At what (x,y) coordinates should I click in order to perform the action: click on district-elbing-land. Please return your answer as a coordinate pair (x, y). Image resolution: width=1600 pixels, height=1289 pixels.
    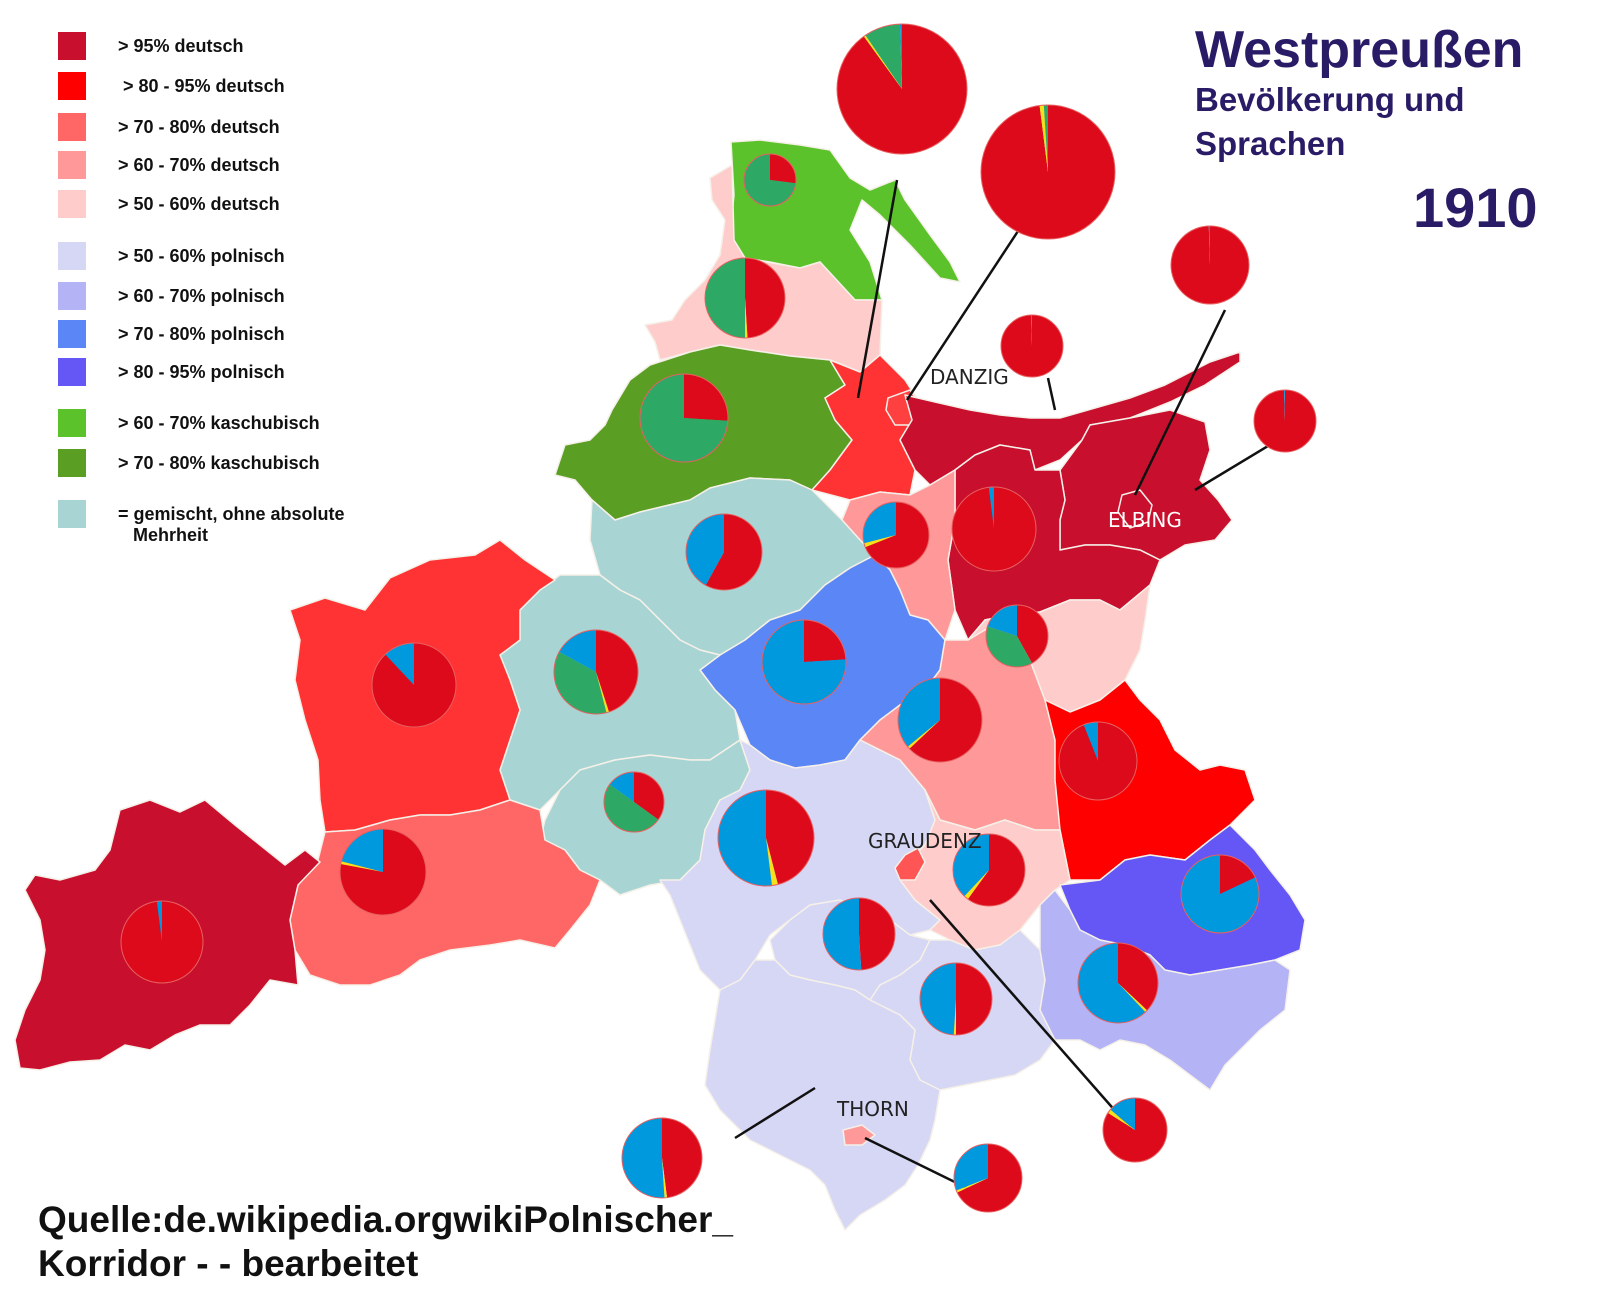
    Looking at the image, I should click on (1146, 485).